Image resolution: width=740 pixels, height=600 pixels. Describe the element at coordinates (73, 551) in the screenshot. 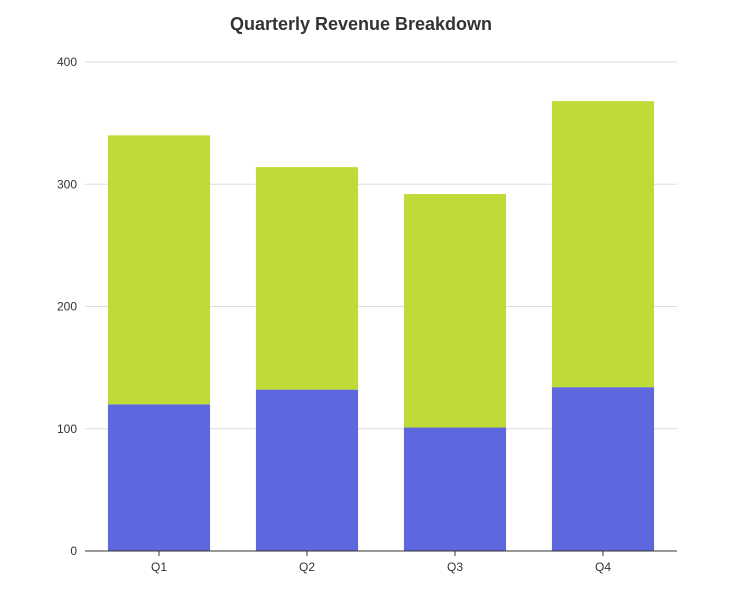

I see `y-tick-label: 0` at that location.